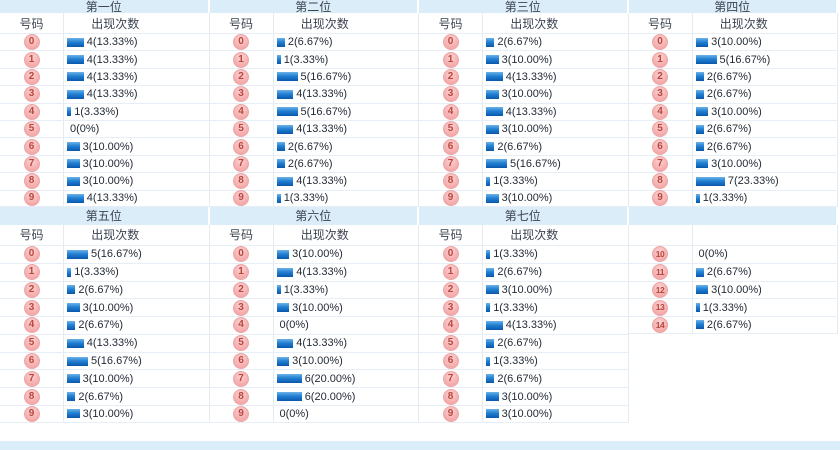  What do you see at coordinates (242, 77) in the screenshot?
I see `number-cell: 2` at bounding box center [242, 77].